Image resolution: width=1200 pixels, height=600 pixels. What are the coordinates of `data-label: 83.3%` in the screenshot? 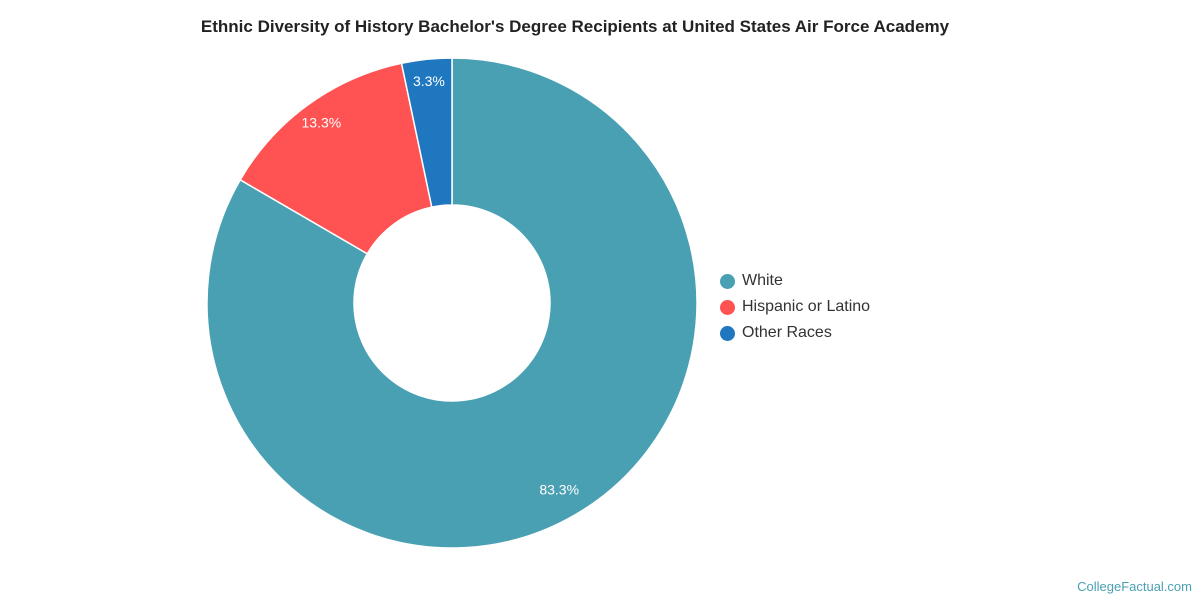 It's located at (559, 489).